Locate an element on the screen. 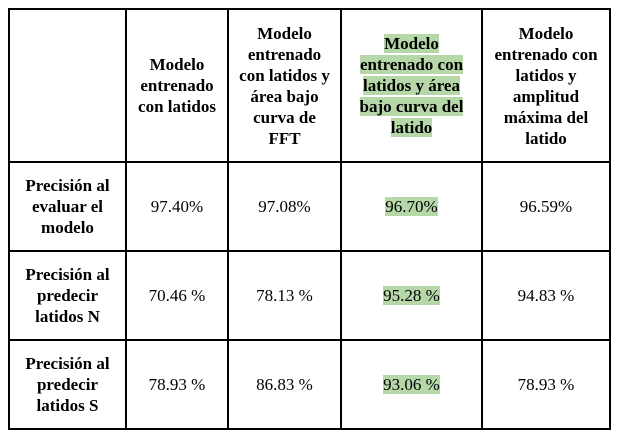 The height and width of the screenshot is (447, 625). row-label-latidos-s: Precisión al predecir latidos S is located at coordinates (67, 384).